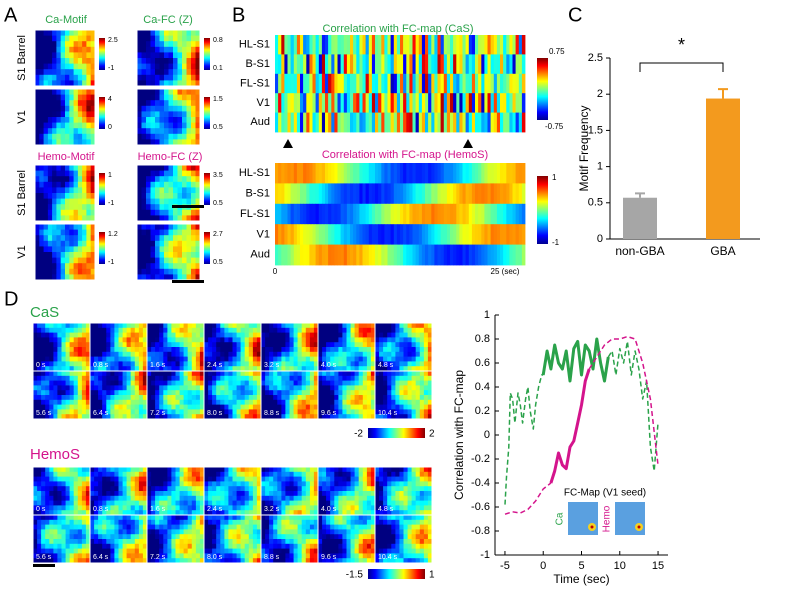  What do you see at coordinates (556, 242) in the screenshot?
I see `colorbar-label: -1` at bounding box center [556, 242].